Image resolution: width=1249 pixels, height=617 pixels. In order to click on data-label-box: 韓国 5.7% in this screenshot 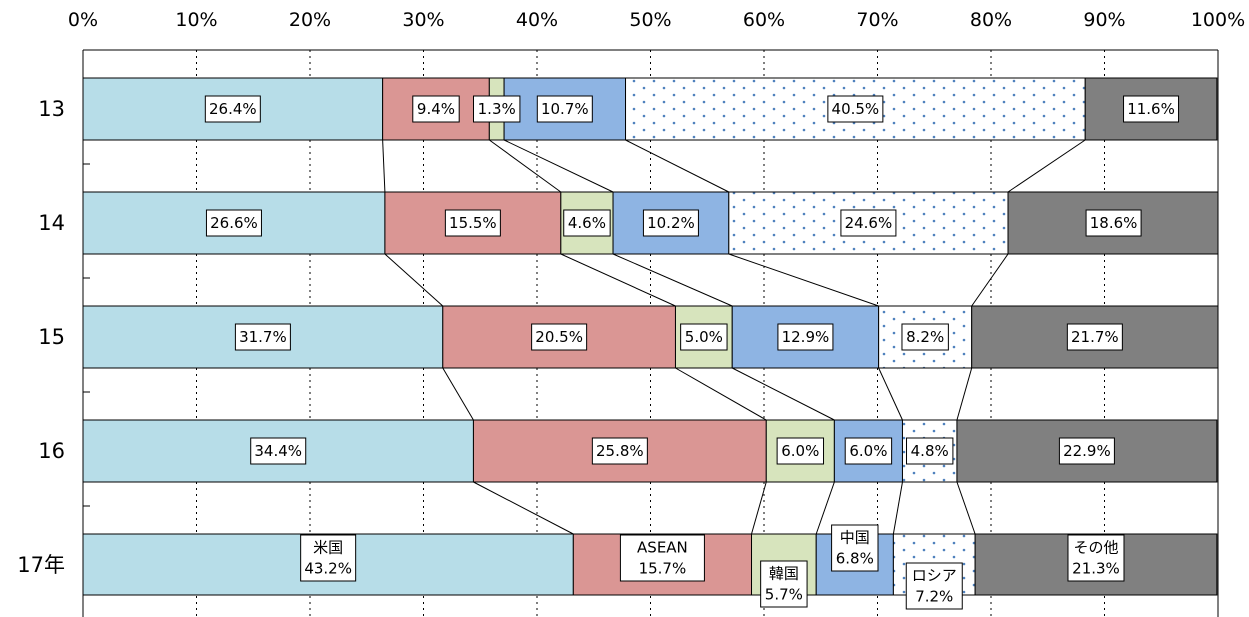, I will do `click(784, 584)`.